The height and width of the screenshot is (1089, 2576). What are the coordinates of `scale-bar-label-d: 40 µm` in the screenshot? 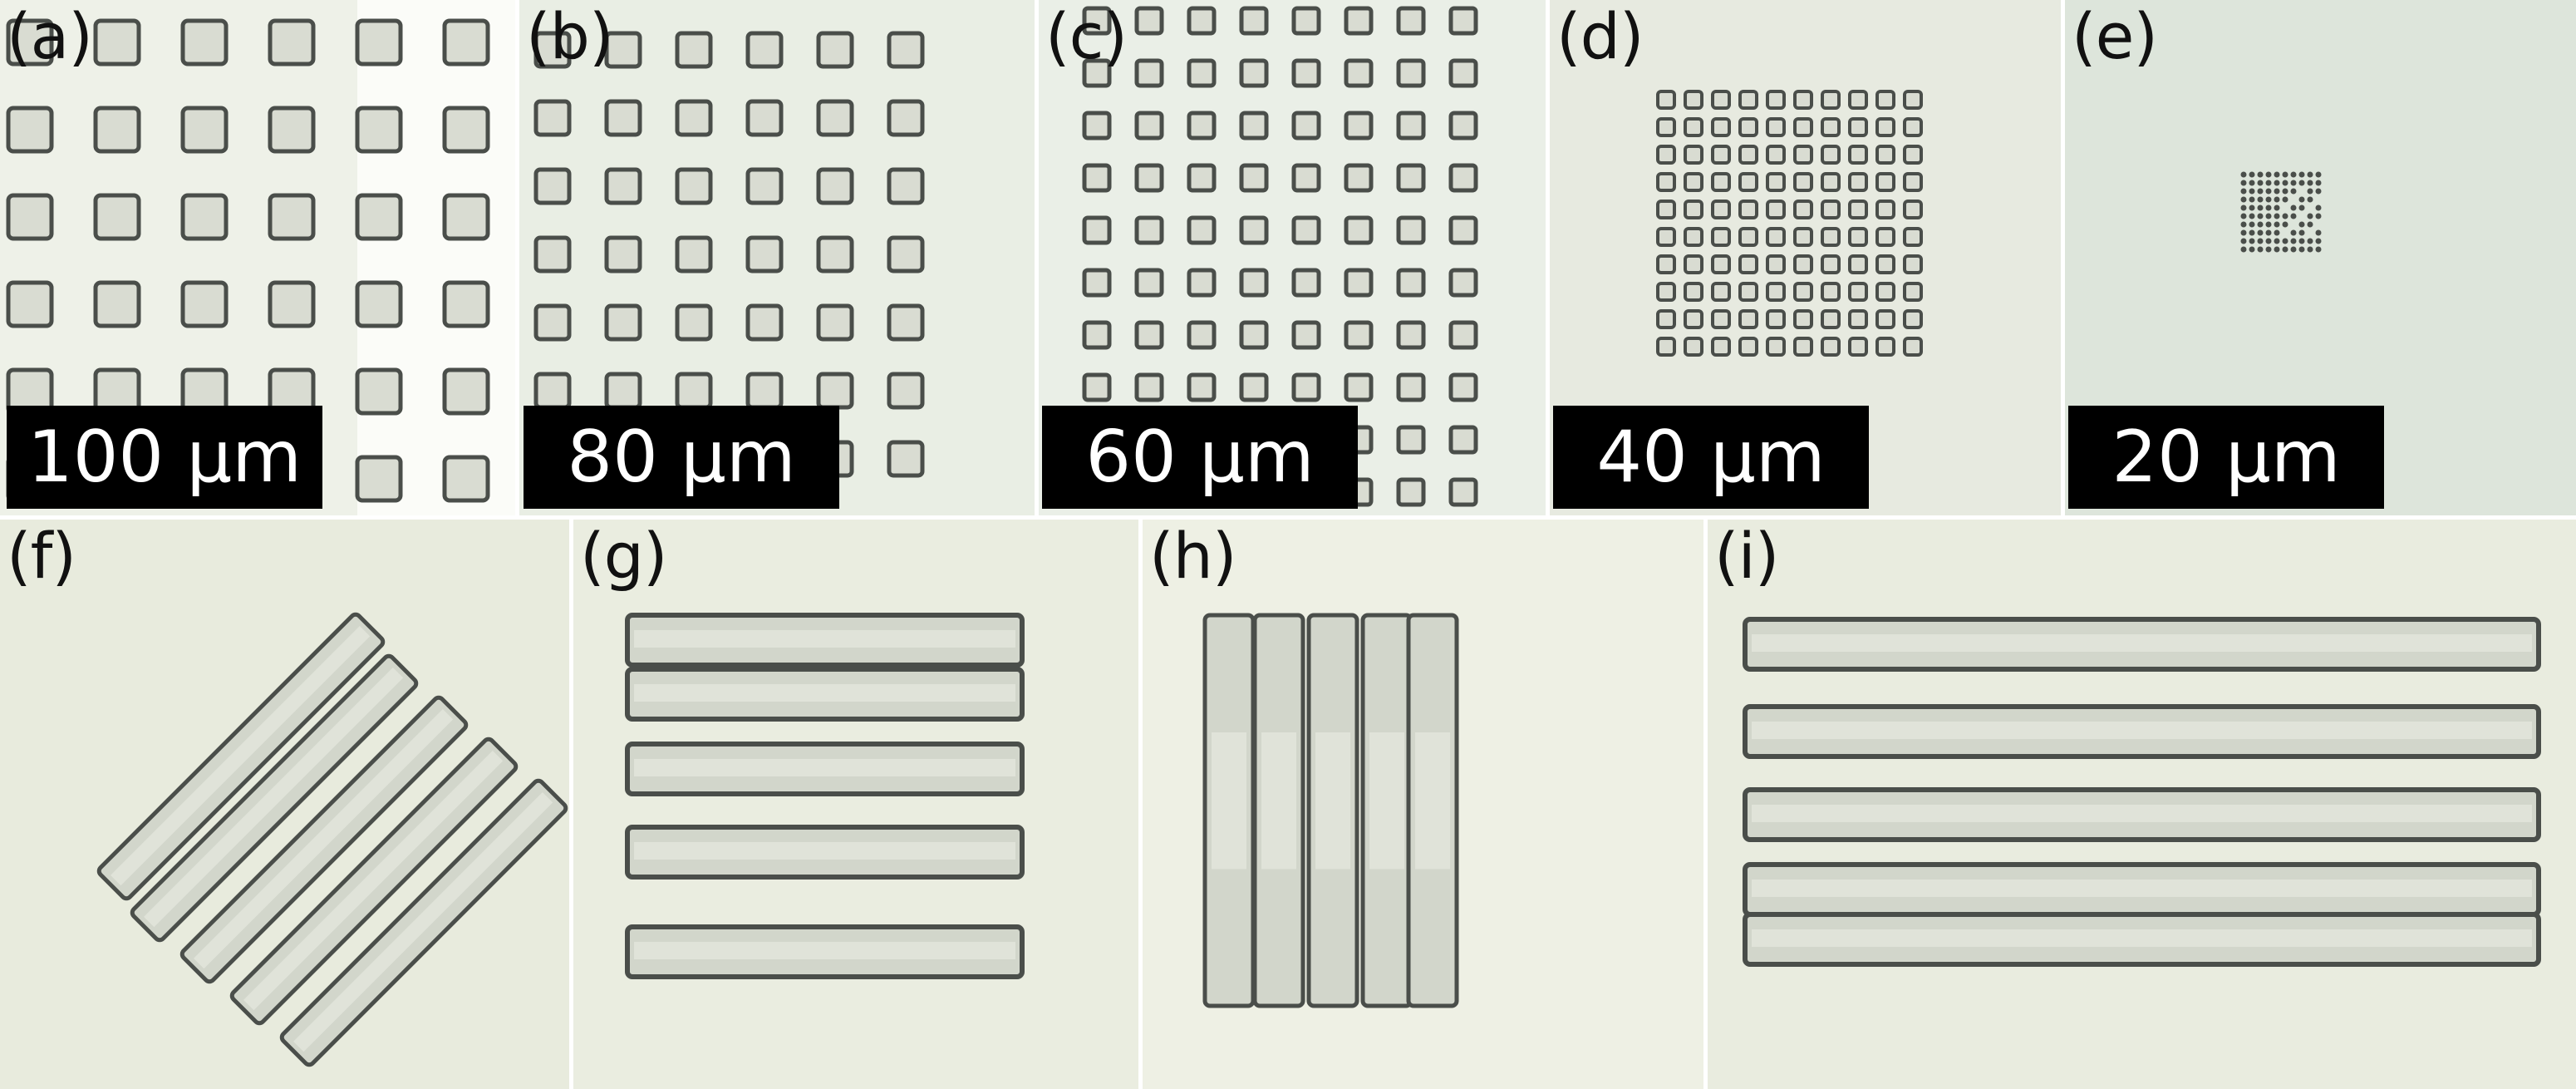 It's located at (1711, 458).